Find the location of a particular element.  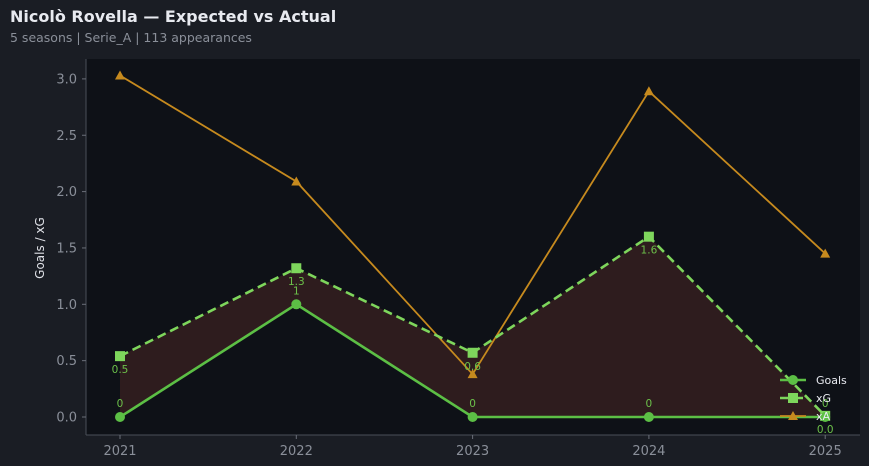

legend-goals-marker is located at coordinates (793, 380).